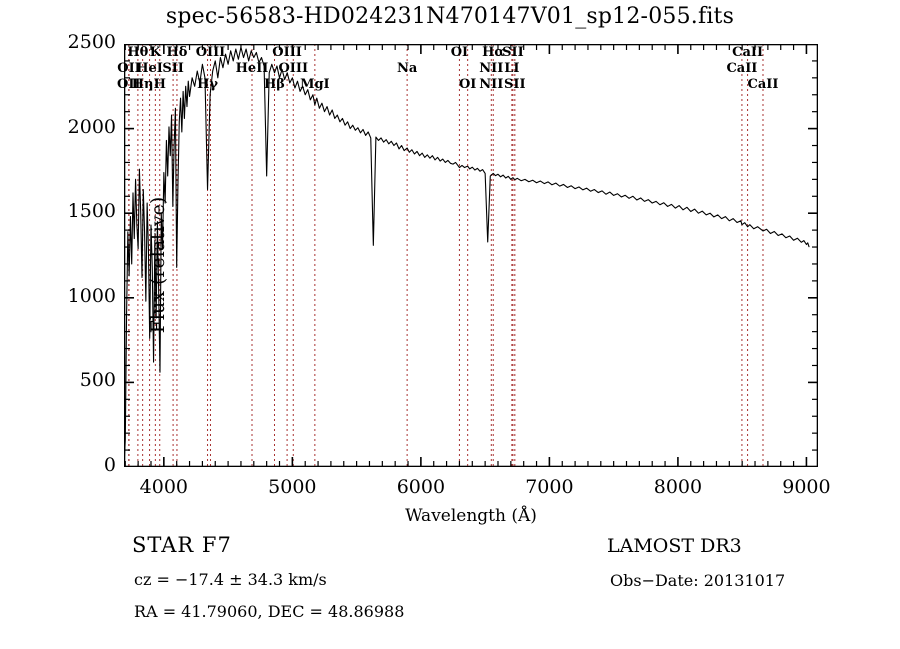 The height and width of the screenshot is (649, 900). What do you see at coordinates (164, 487) in the screenshot?
I see `x-axis-tick-4000: 4000` at bounding box center [164, 487].